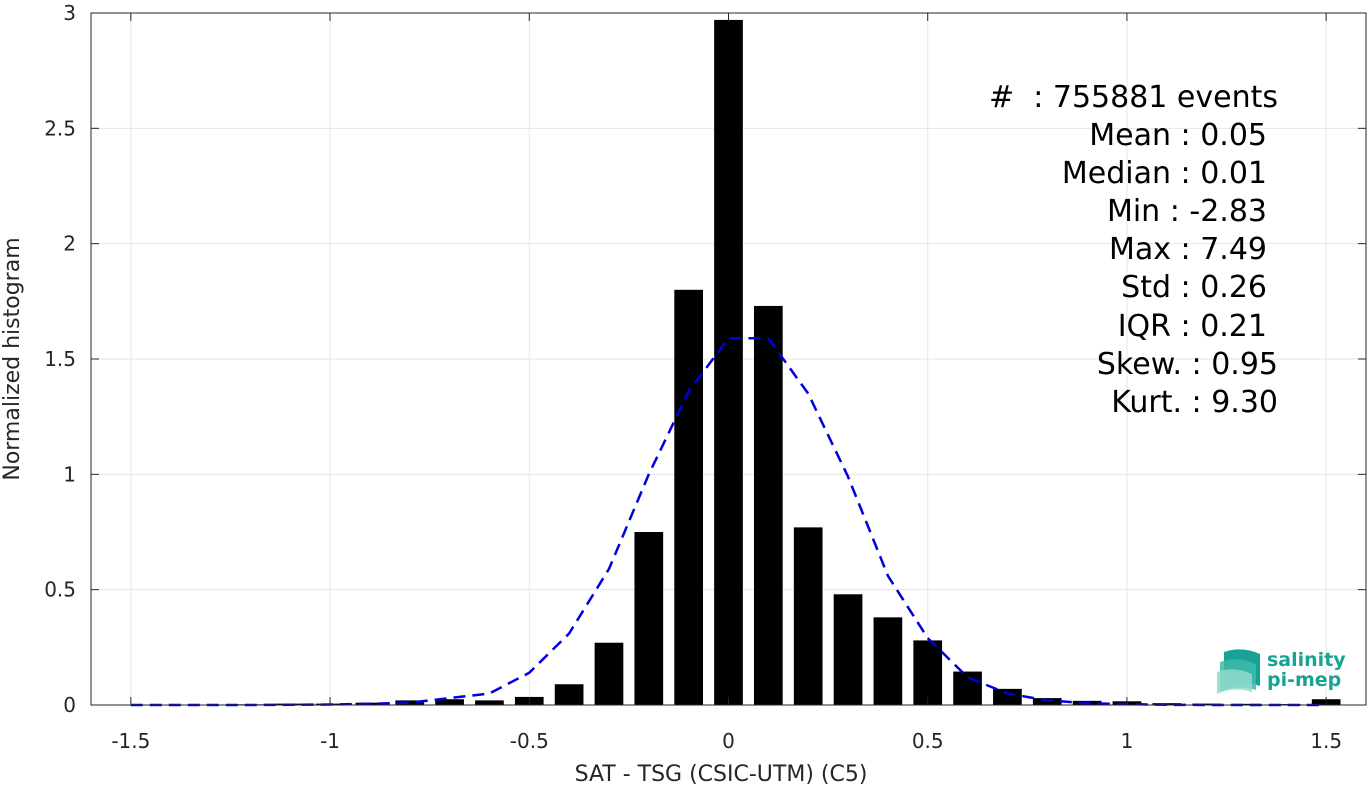  I want to click on stat-min: Min : -2.83, so click(1187, 211).